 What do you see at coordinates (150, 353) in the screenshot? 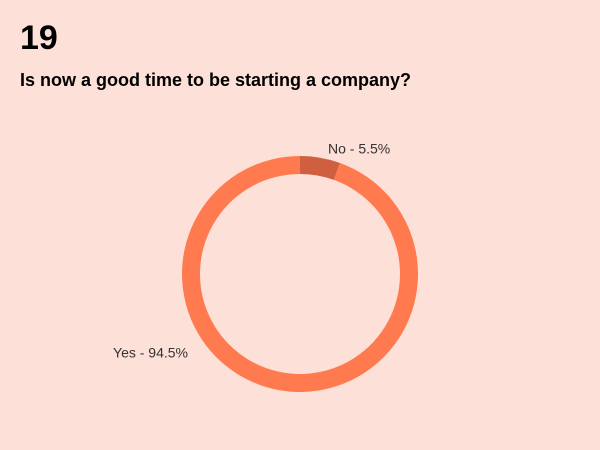
I see `data-label: Yes - 94.5%` at bounding box center [150, 353].